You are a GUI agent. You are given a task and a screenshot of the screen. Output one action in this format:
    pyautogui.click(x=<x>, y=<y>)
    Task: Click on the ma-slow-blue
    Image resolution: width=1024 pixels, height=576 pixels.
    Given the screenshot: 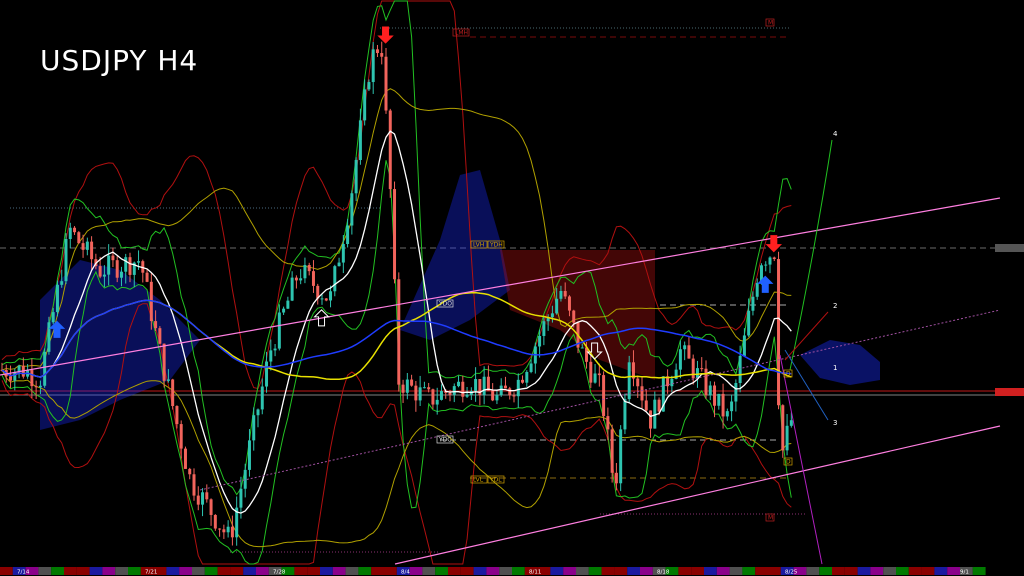 What is the action you would take?
    pyautogui.click(x=396, y=338)
    